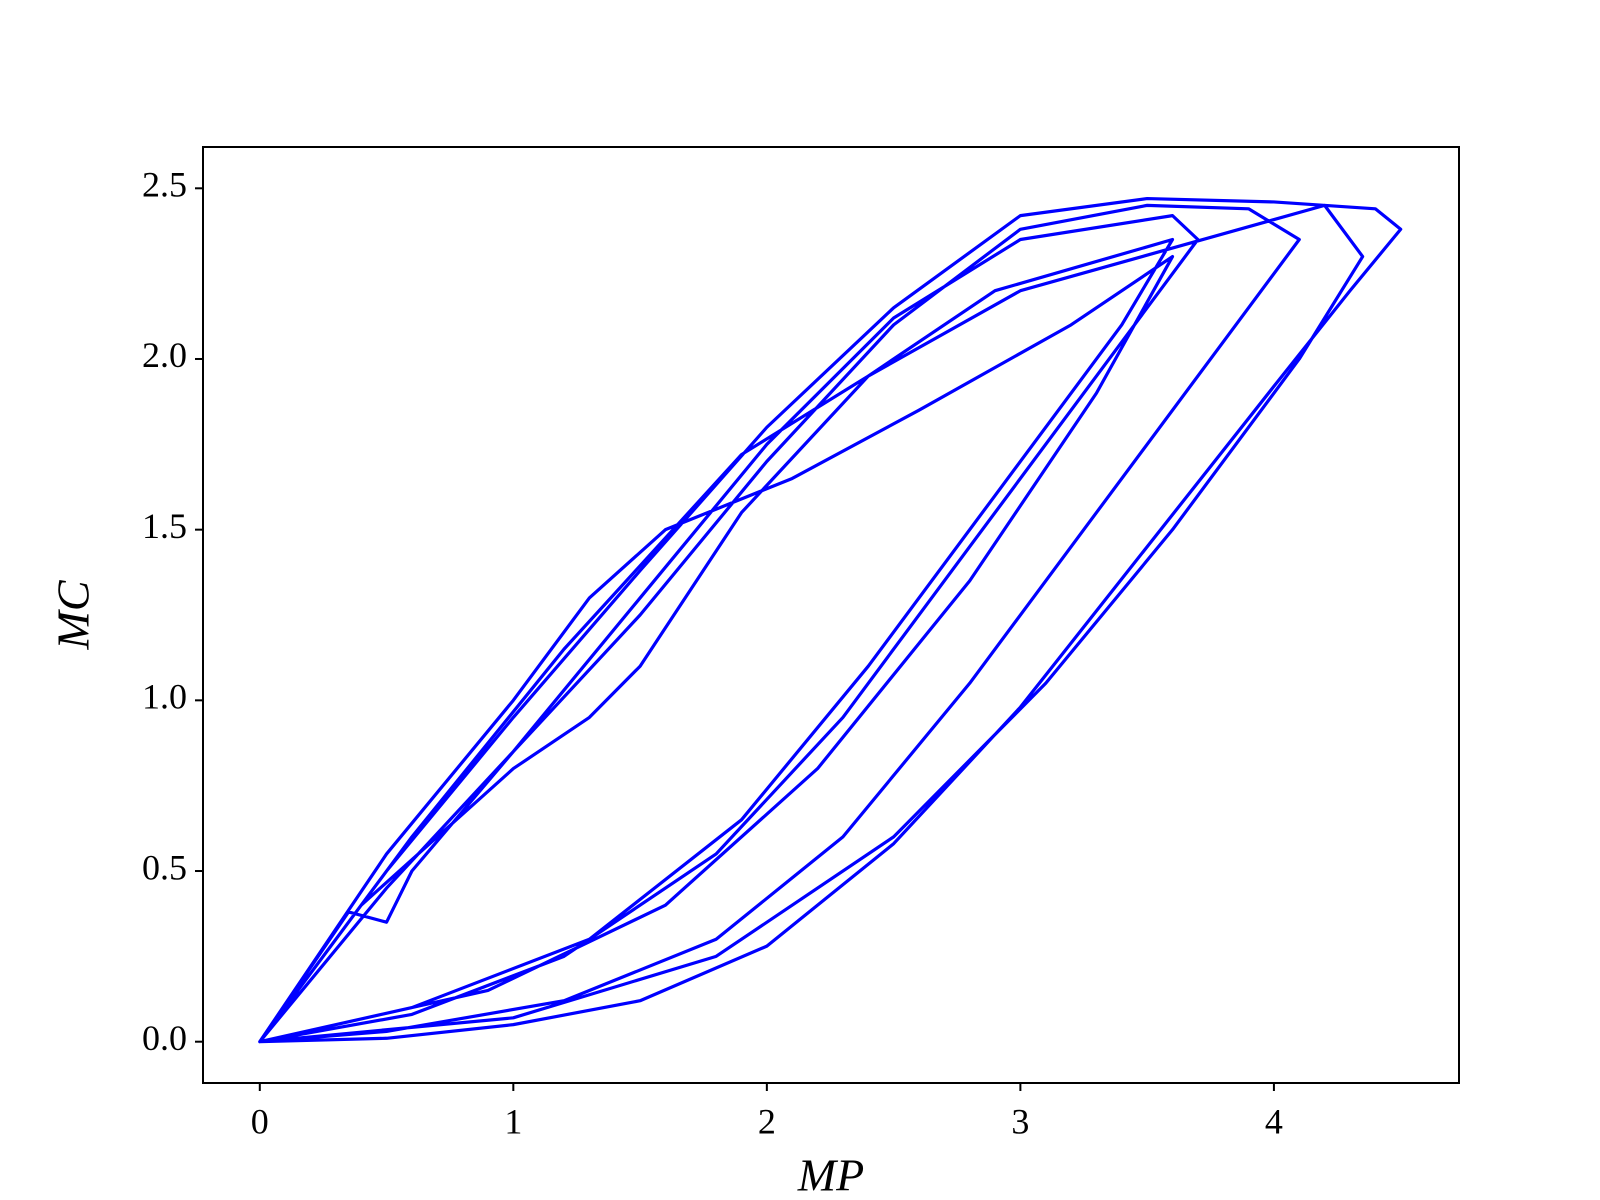 Image resolution: width=1600 pixels, height=1200 pixels. What do you see at coordinates (767, 1121) in the screenshot?
I see `x-tick-label: 2` at bounding box center [767, 1121].